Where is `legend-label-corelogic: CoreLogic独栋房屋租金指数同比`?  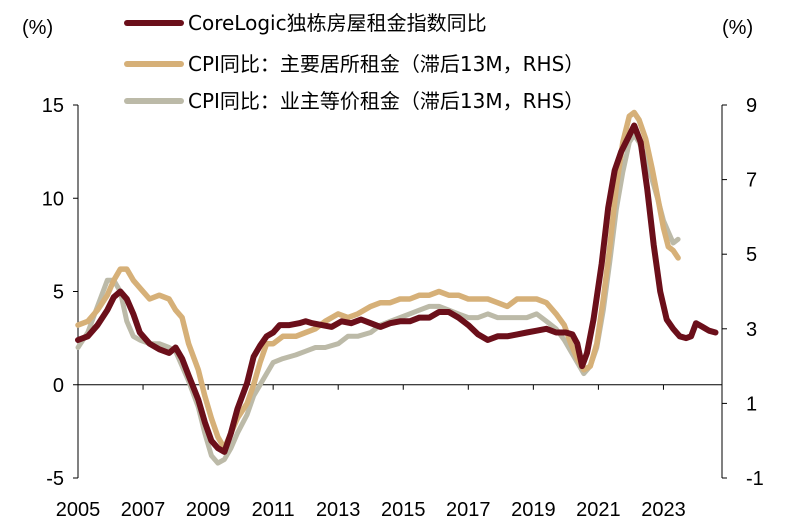 legend-label-corelogic: CoreLogic独栋房屋租金指数同比 is located at coordinates (337, 23).